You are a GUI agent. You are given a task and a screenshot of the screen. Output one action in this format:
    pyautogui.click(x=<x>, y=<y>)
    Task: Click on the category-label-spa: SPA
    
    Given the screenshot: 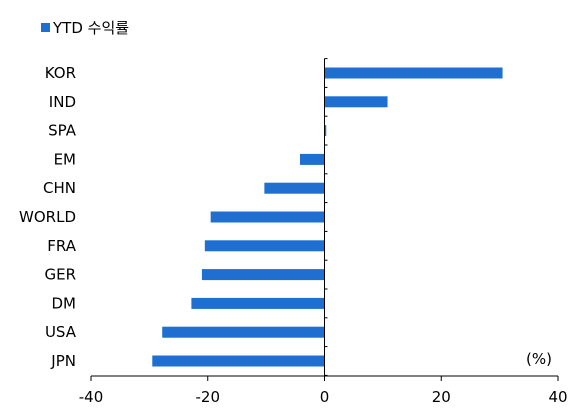 What is the action you would take?
    pyautogui.click(x=62, y=131)
    